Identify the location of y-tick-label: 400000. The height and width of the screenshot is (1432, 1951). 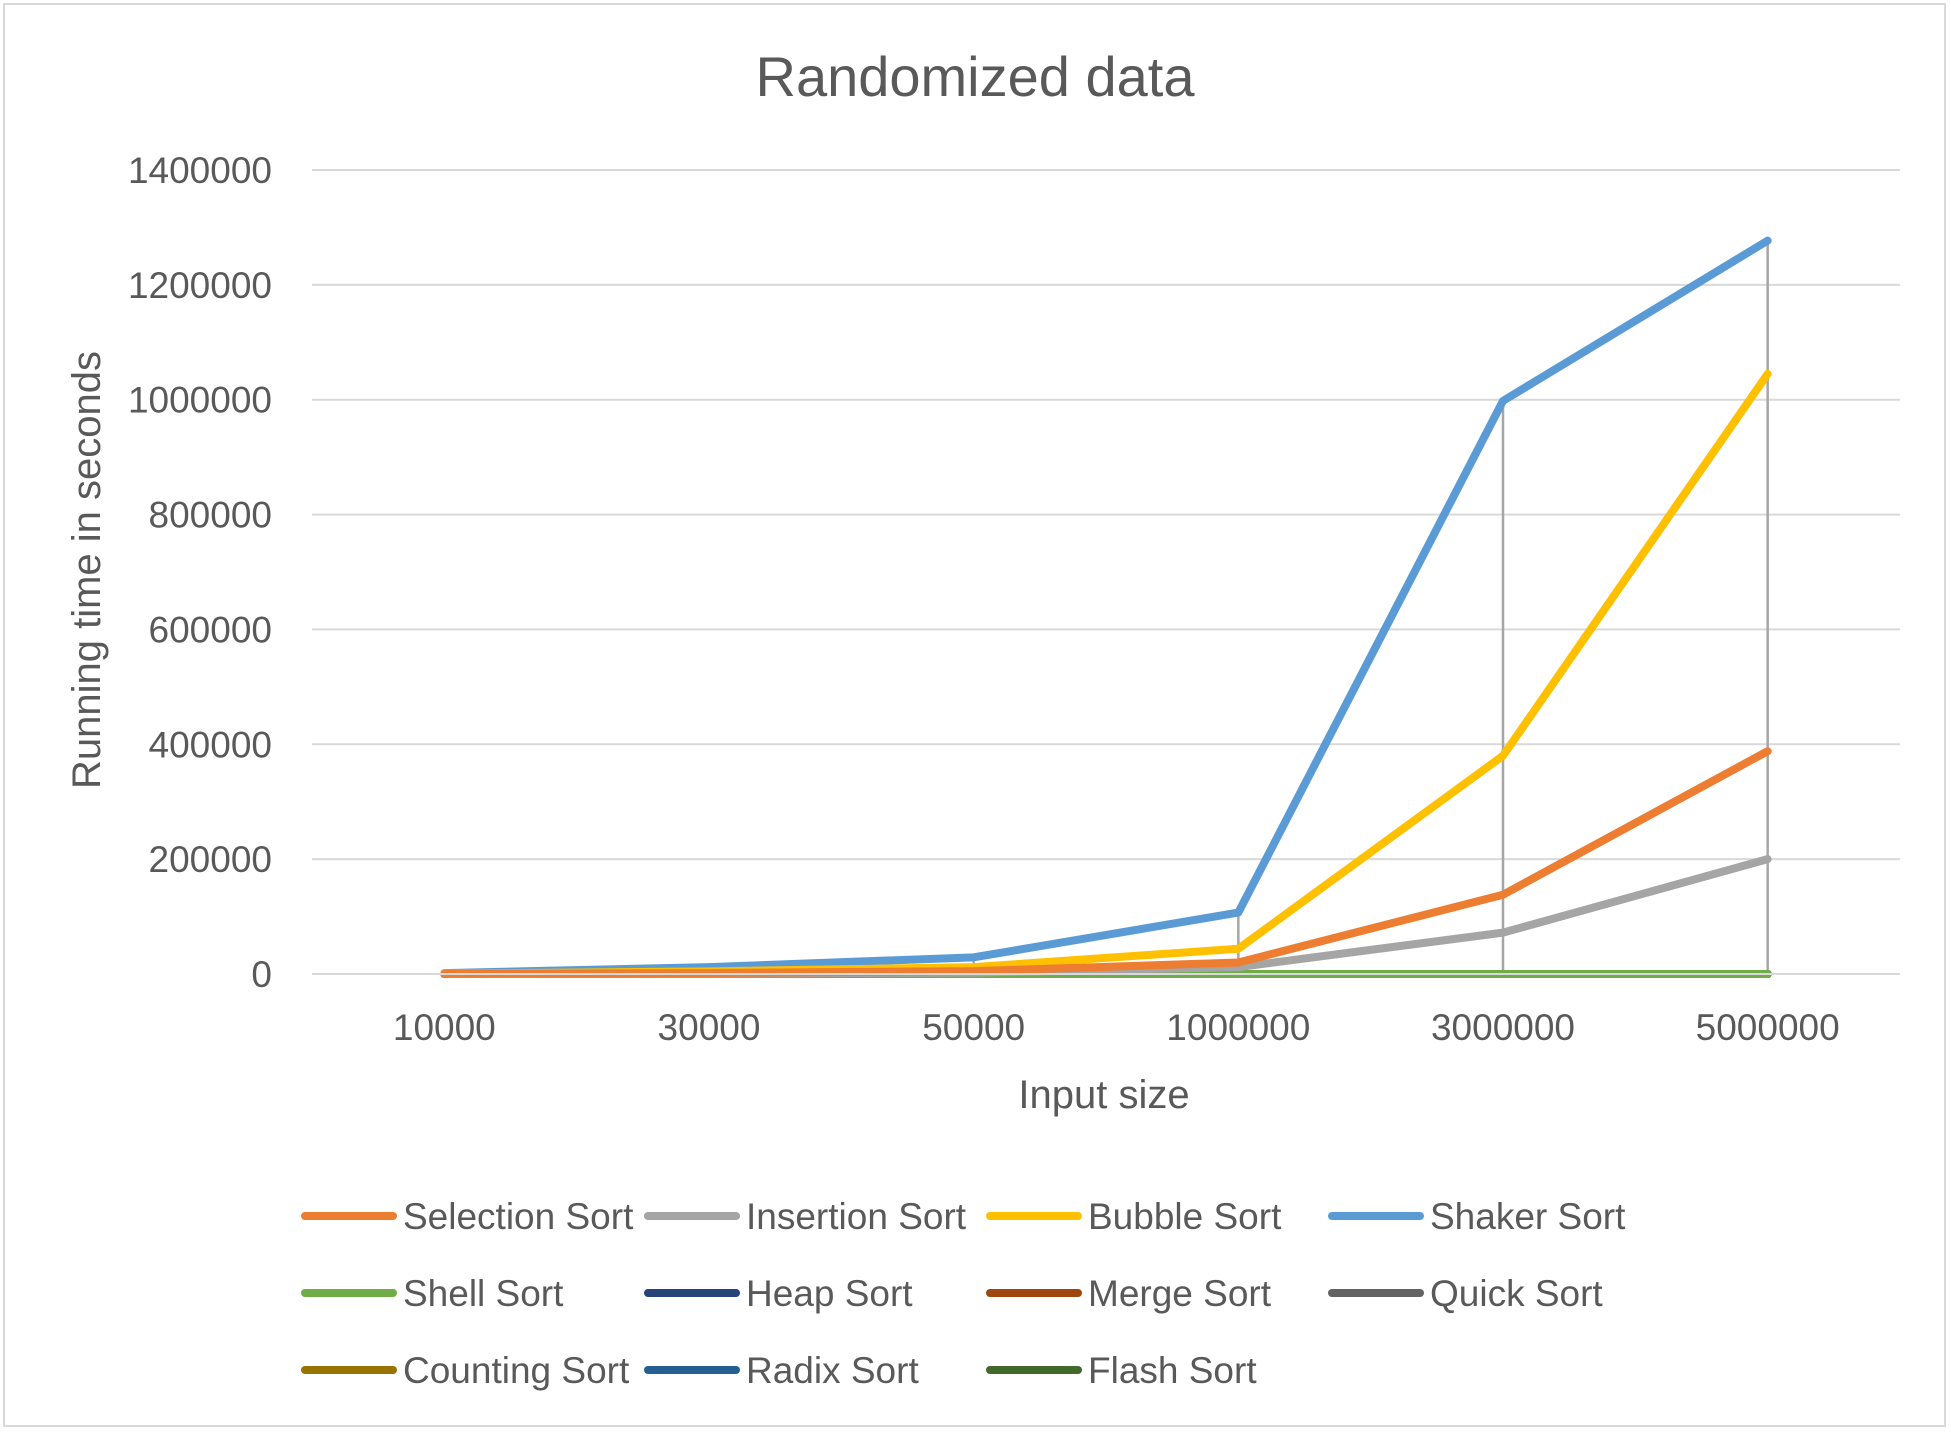
(210, 744).